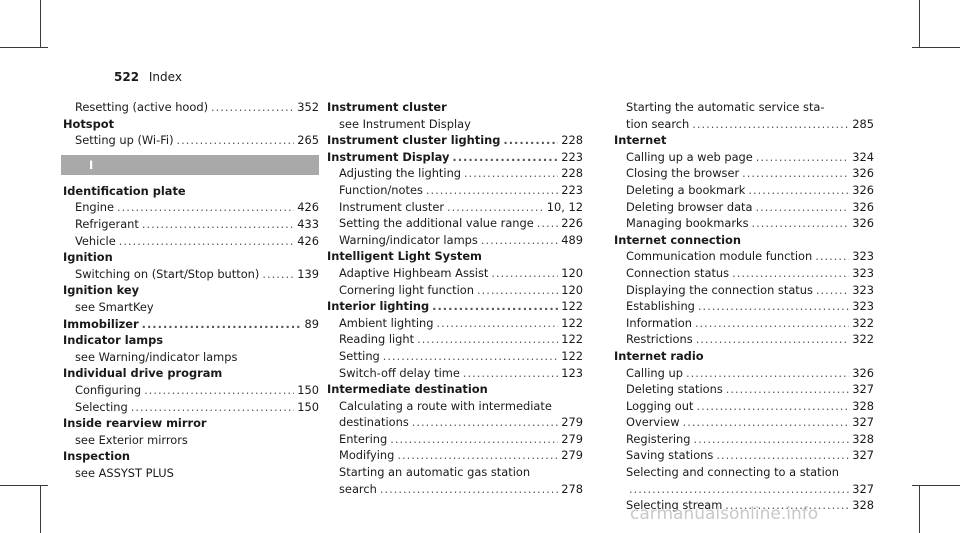  I want to click on entry-label: Connection status, so click(678, 272).